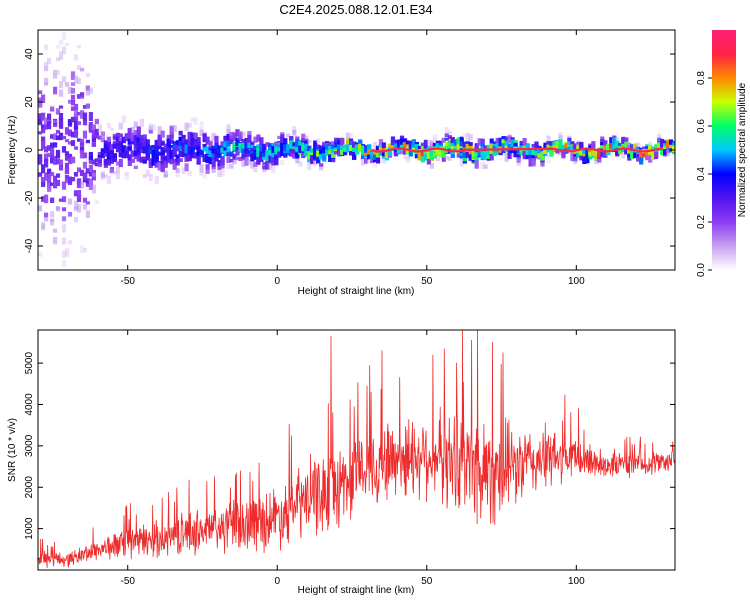 This screenshot has height=600, width=750. I want to click on snr-x-tick-label: 100, so click(576, 581).